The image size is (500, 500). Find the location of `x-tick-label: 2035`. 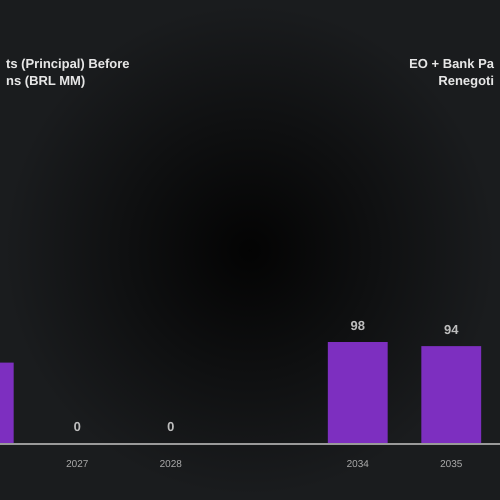

x-tick-label: 2035 is located at coordinates (451, 464).